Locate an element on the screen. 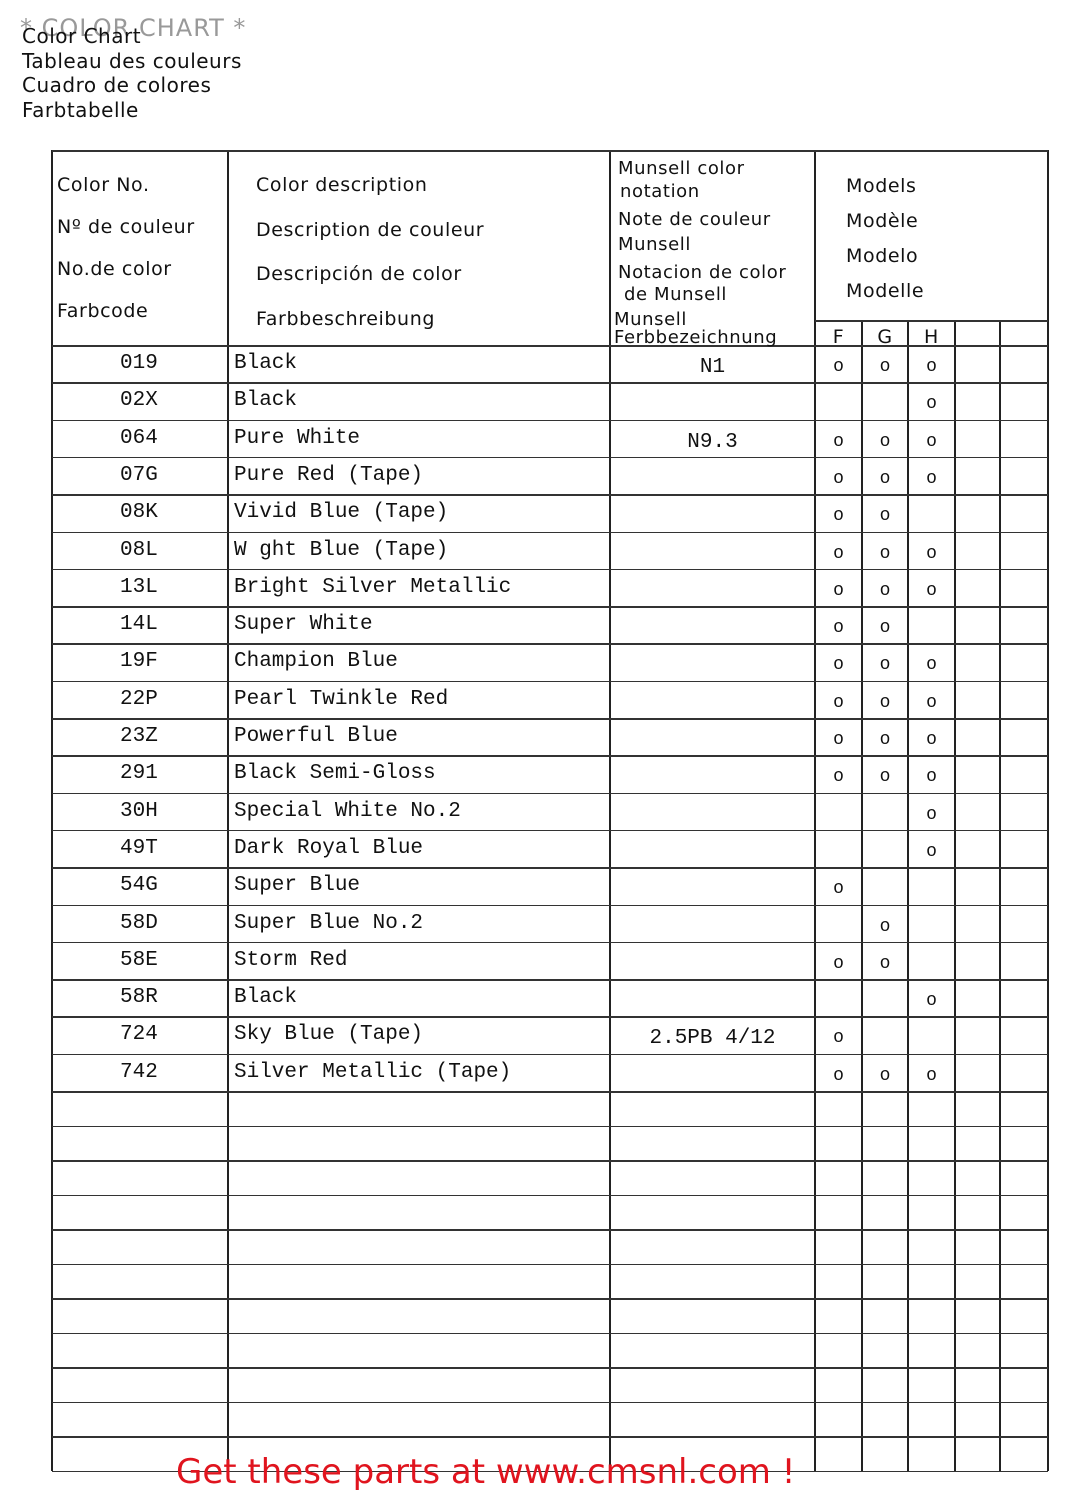  column-header: Munsell is located at coordinates (651, 319).